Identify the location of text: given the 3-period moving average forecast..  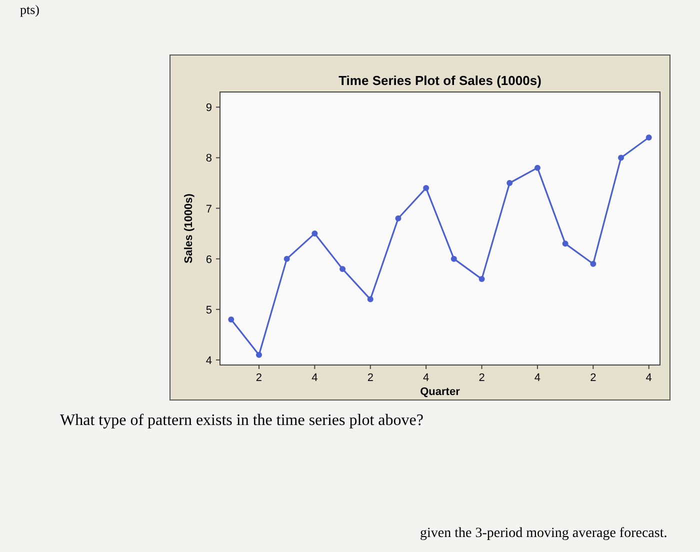
(544, 533).